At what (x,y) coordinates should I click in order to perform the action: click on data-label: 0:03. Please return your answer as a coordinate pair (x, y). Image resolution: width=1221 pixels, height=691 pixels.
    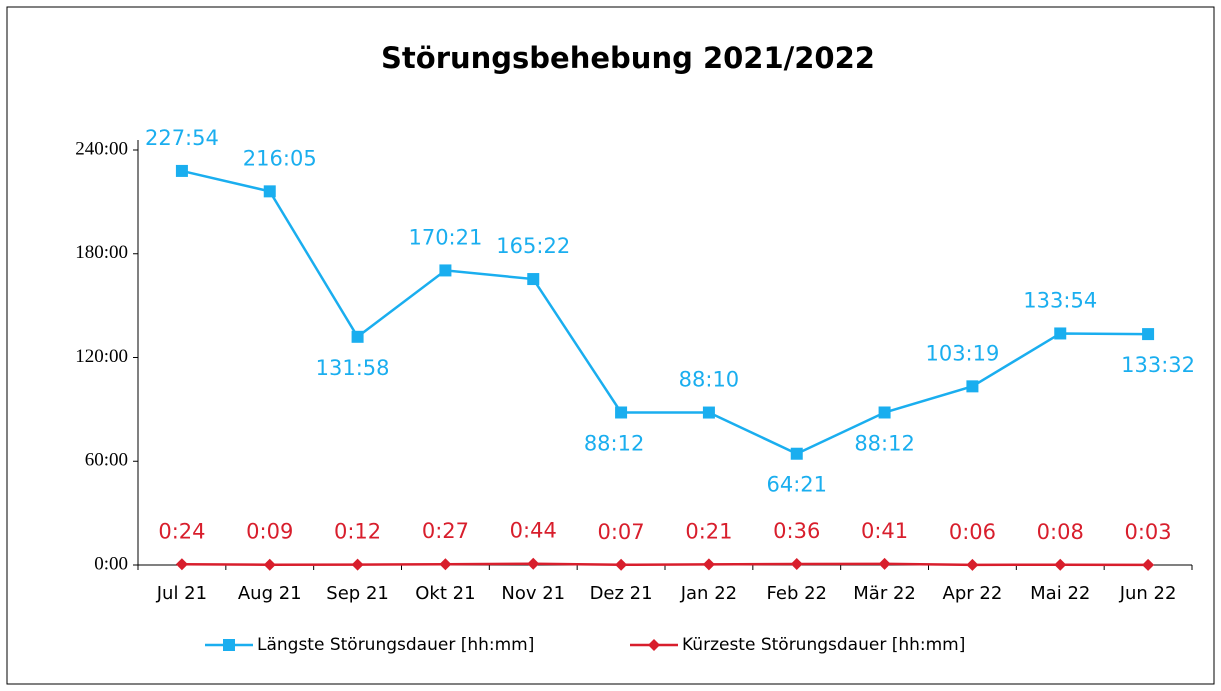
    Looking at the image, I should click on (1147, 532).